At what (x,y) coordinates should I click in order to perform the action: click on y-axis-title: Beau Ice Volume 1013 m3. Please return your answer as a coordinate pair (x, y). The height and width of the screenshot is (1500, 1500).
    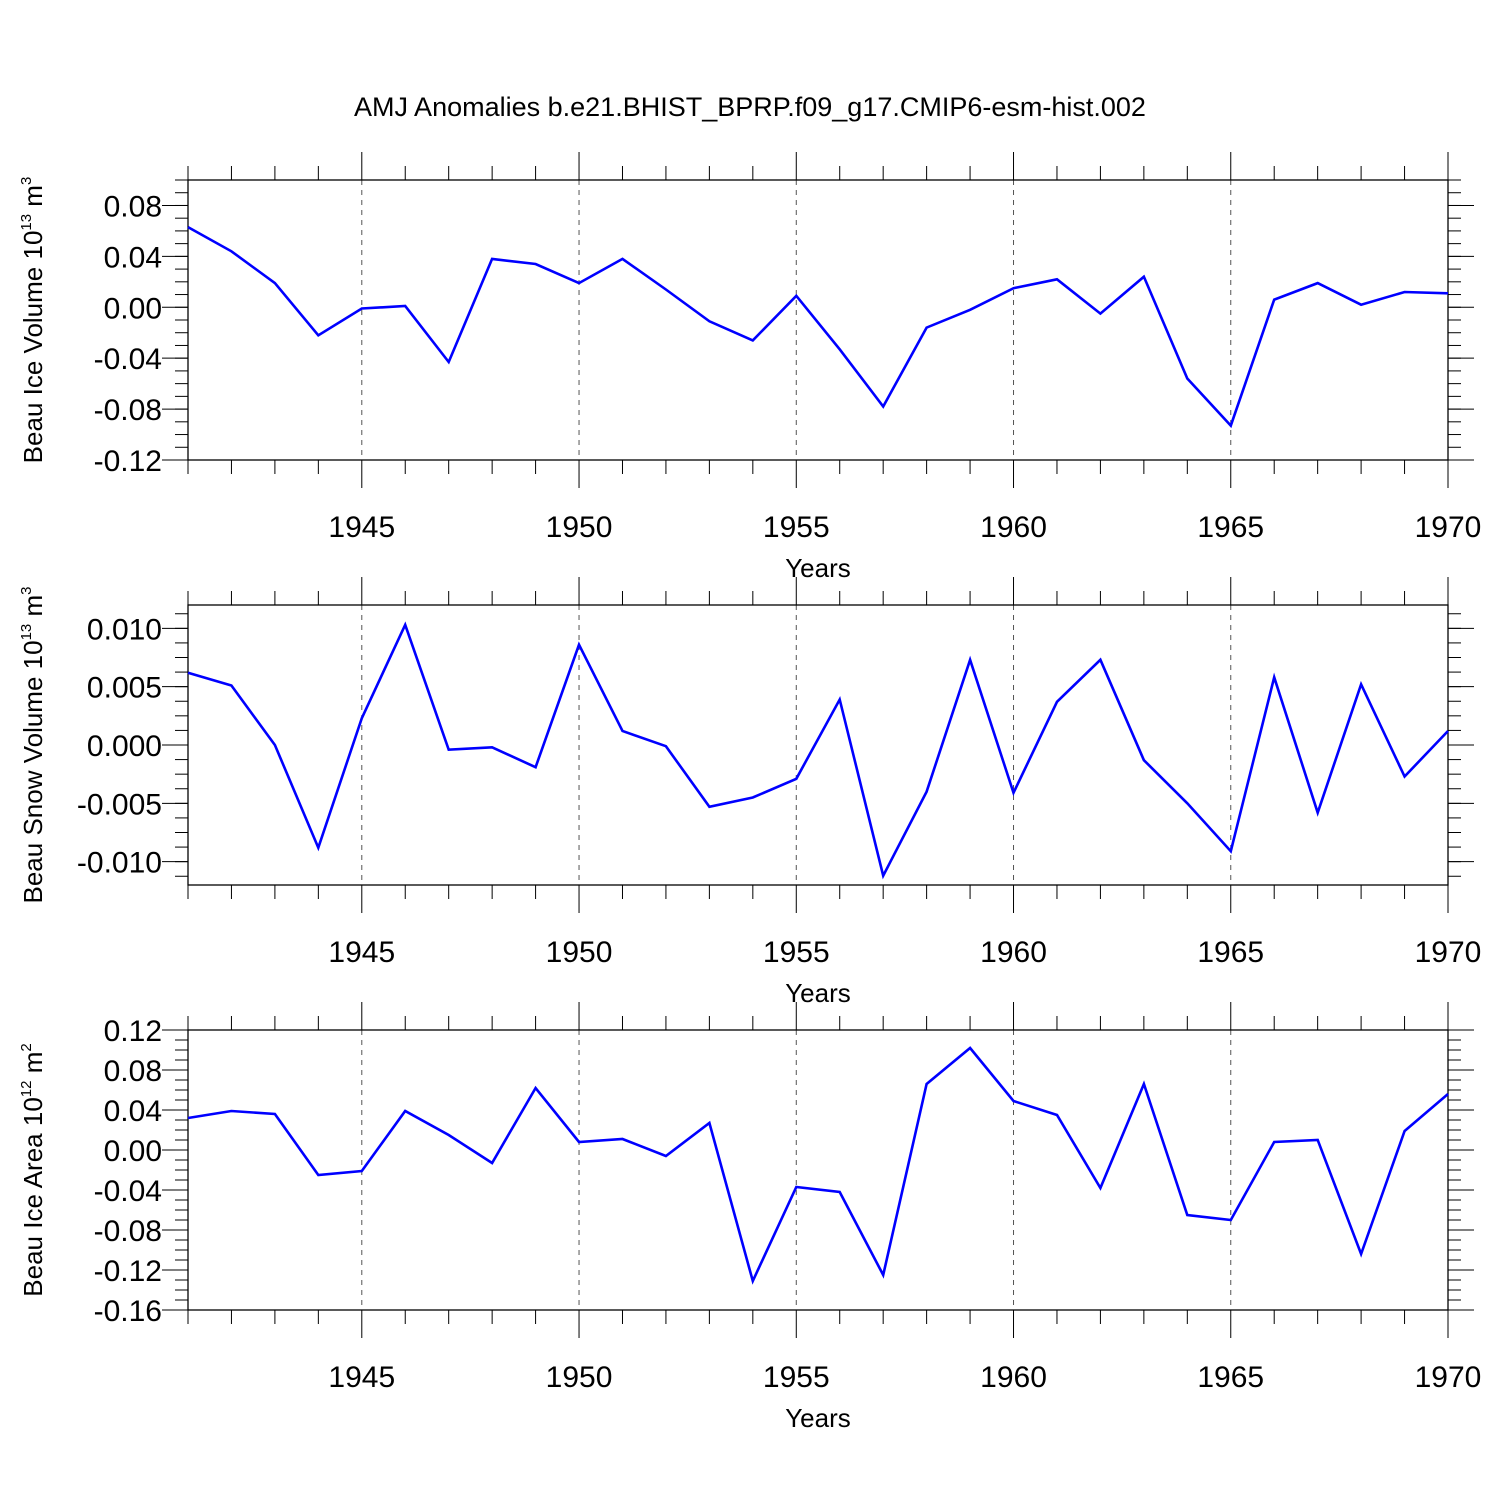
    Looking at the image, I should click on (33, 320).